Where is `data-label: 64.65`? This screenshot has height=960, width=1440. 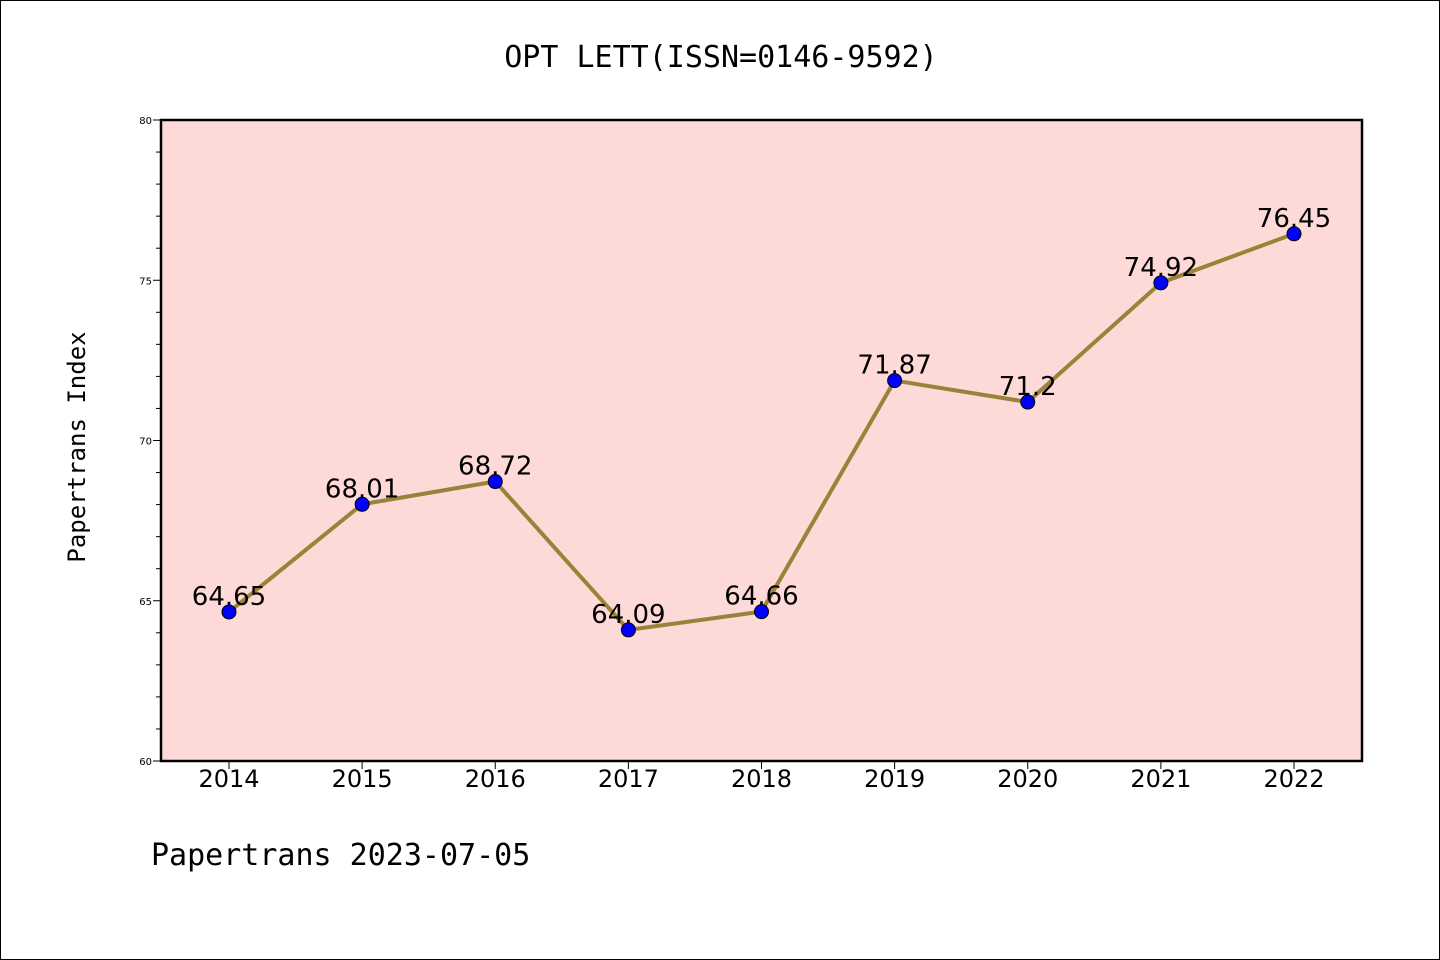
data-label: 64.65 is located at coordinates (229, 597).